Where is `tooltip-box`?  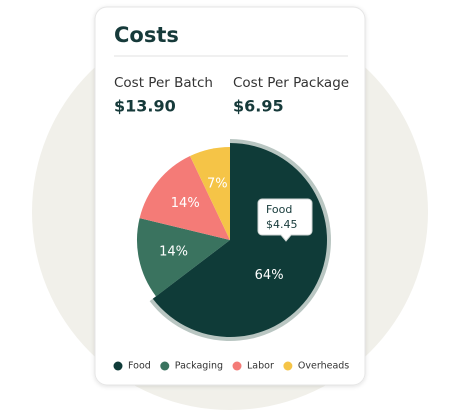 tooltip-box is located at coordinates (285, 220).